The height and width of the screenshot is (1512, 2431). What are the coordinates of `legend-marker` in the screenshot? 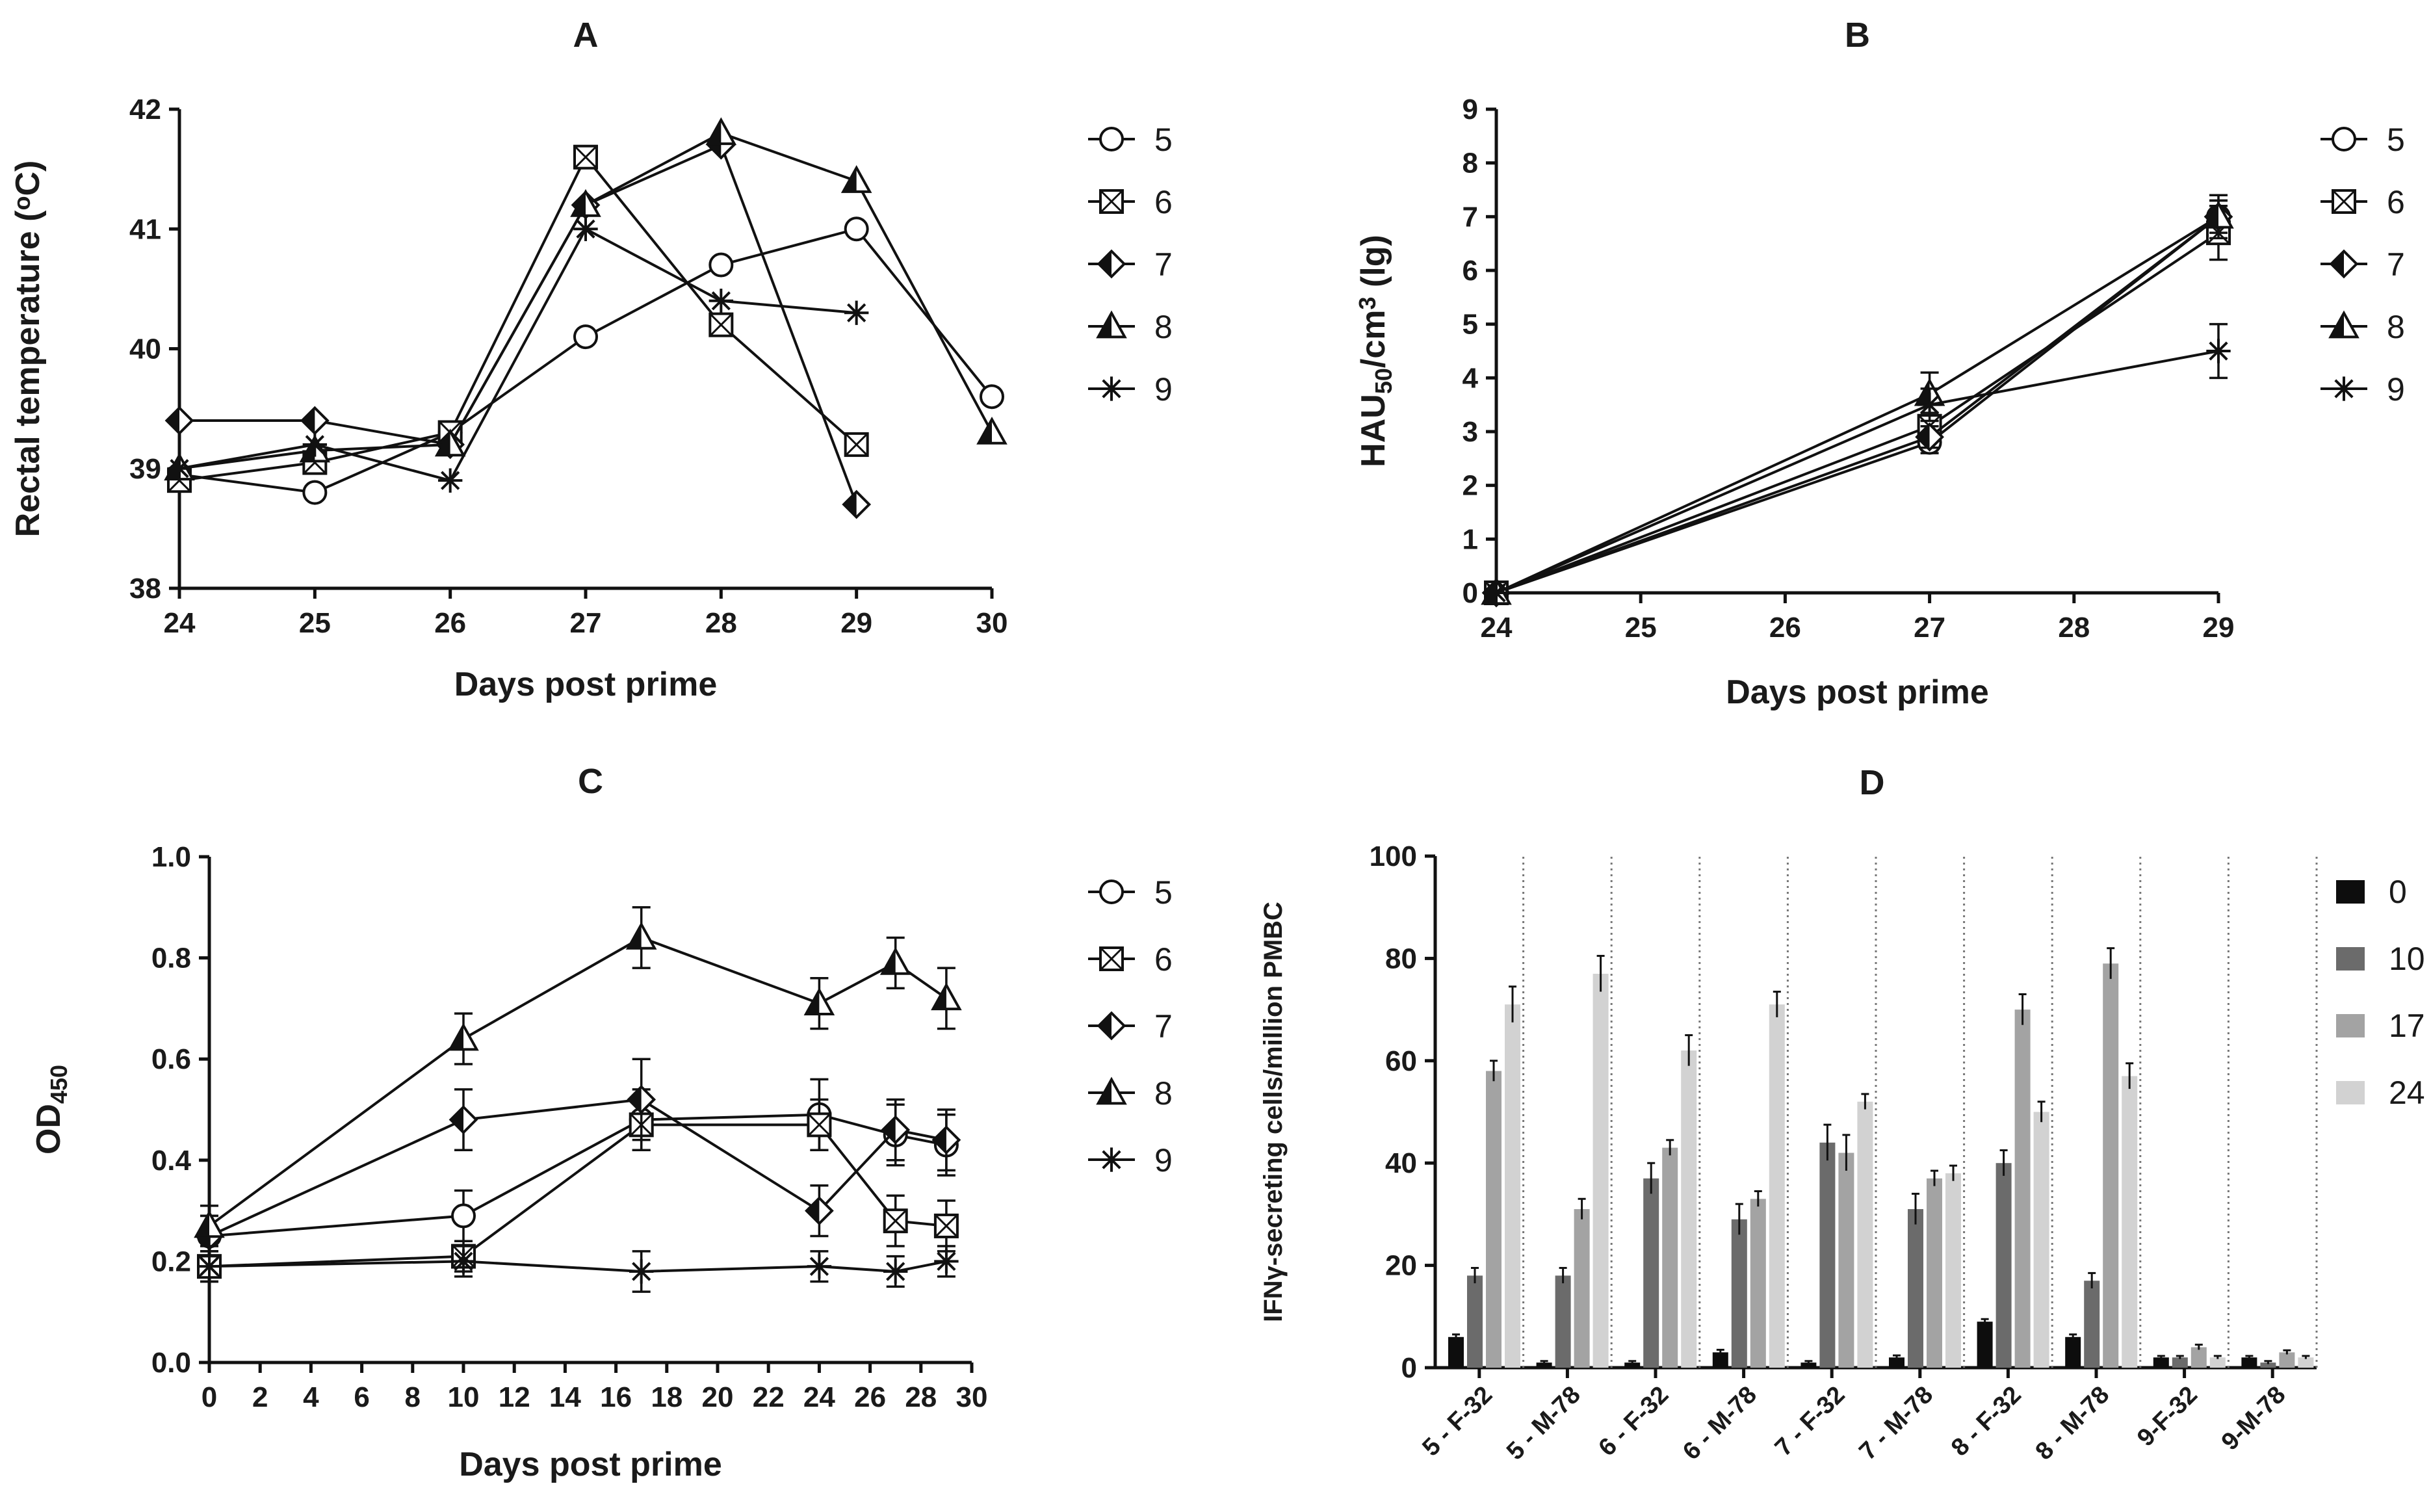 It's located at (1111, 139).